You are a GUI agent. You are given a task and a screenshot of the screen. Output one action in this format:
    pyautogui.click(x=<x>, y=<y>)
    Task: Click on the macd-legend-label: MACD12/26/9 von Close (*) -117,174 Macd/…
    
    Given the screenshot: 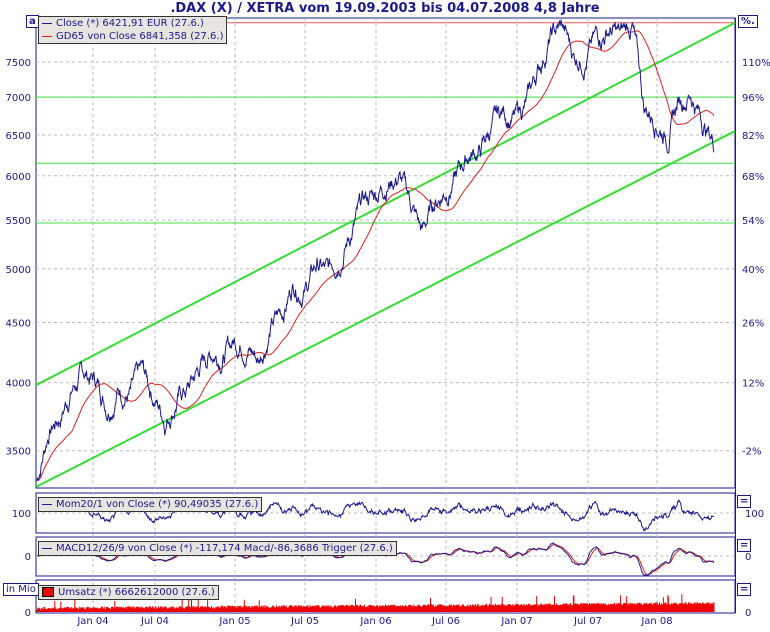 What is the action you would take?
    pyautogui.click(x=224, y=548)
    